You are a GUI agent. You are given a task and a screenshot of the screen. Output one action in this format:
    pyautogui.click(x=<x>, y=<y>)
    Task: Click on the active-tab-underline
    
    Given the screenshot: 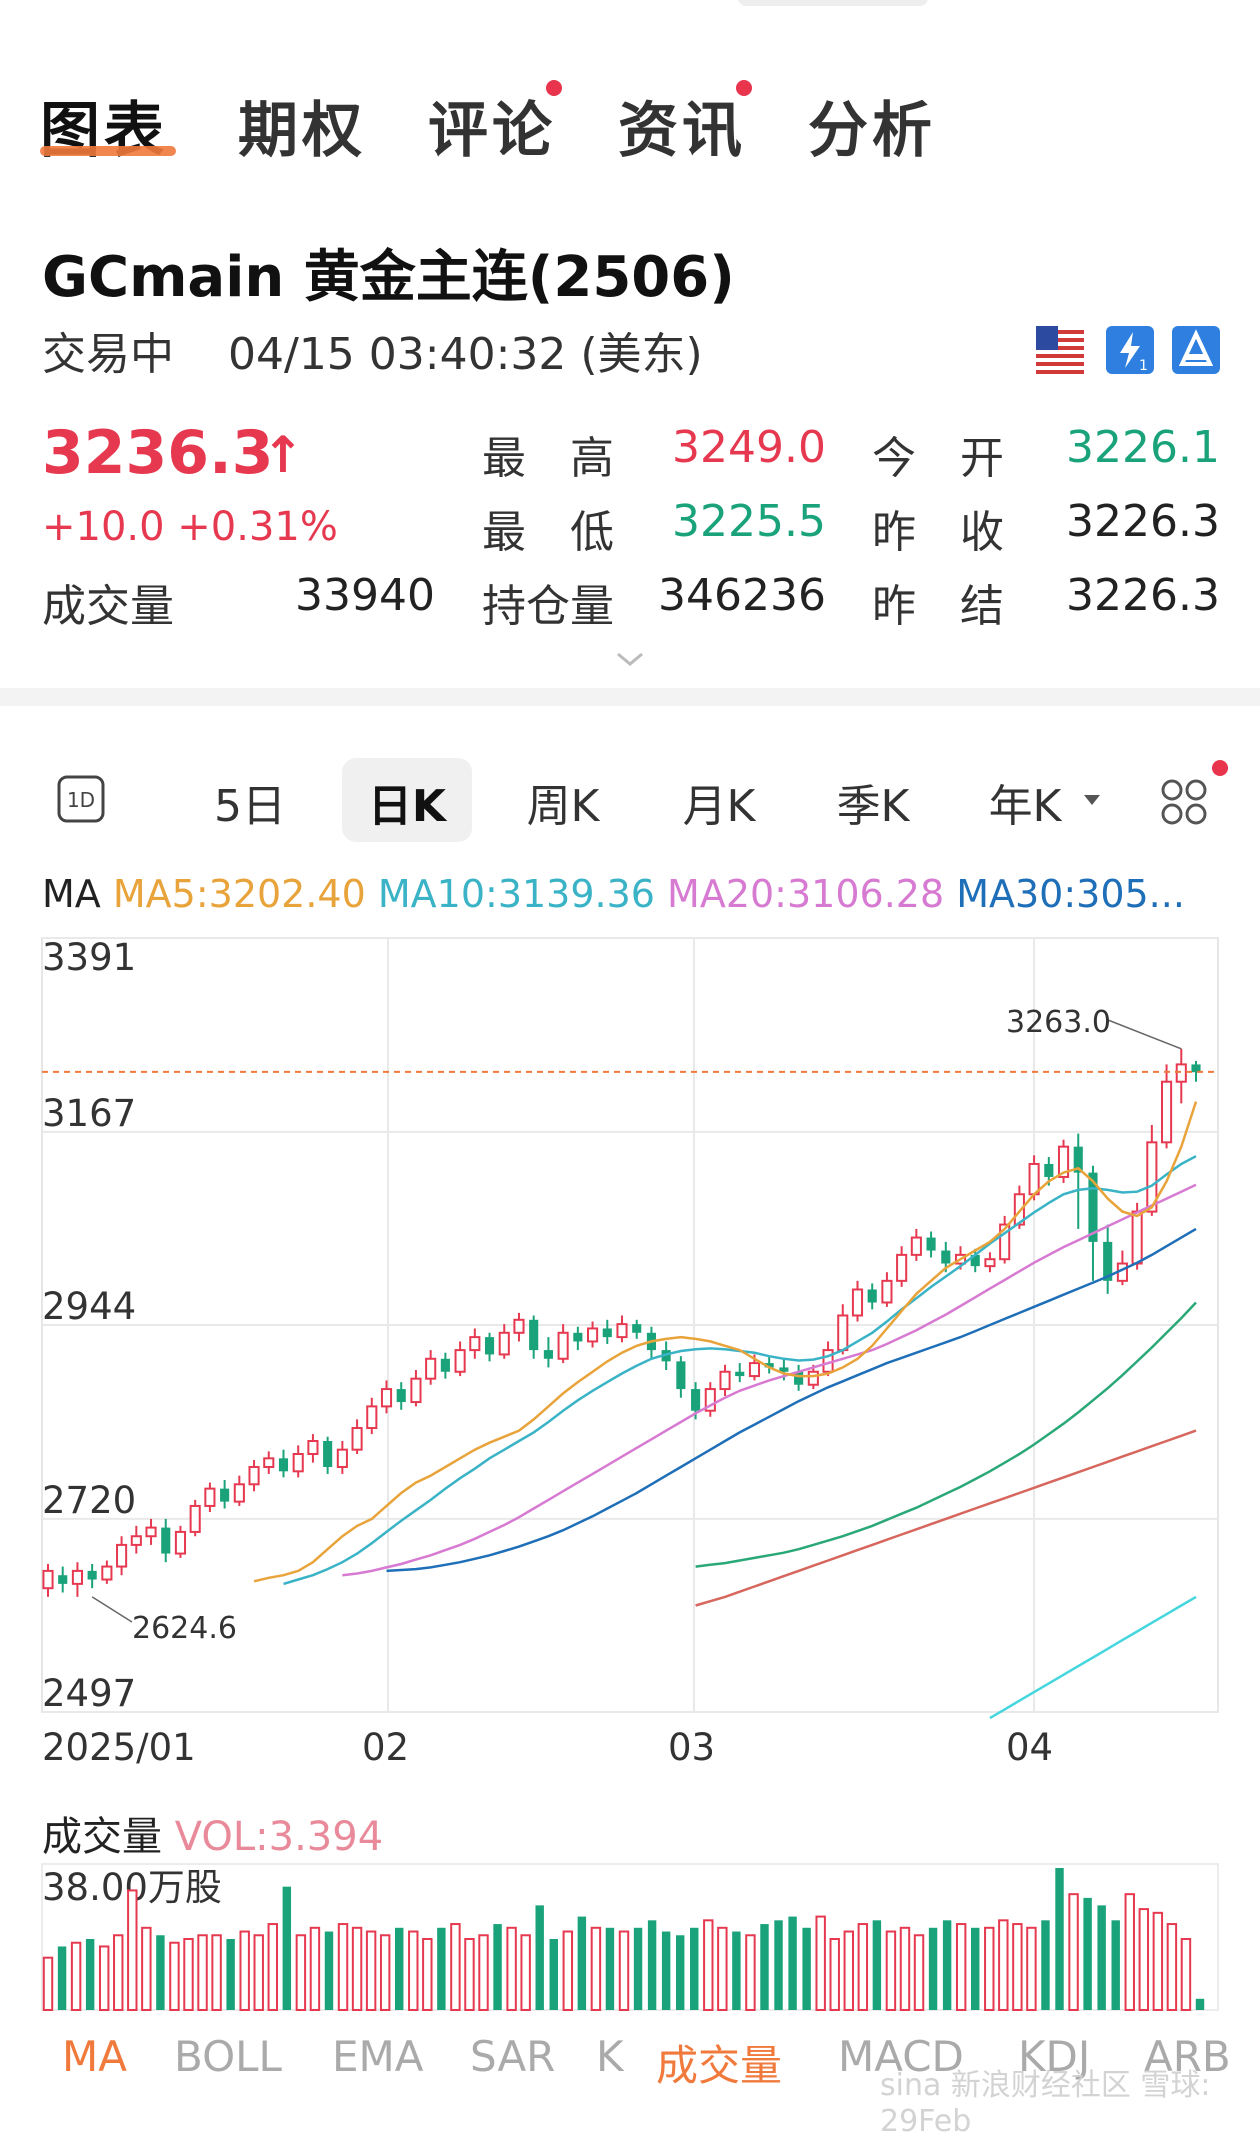 What is the action you would take?
    pyautogui.click(x=108, y=151)
    